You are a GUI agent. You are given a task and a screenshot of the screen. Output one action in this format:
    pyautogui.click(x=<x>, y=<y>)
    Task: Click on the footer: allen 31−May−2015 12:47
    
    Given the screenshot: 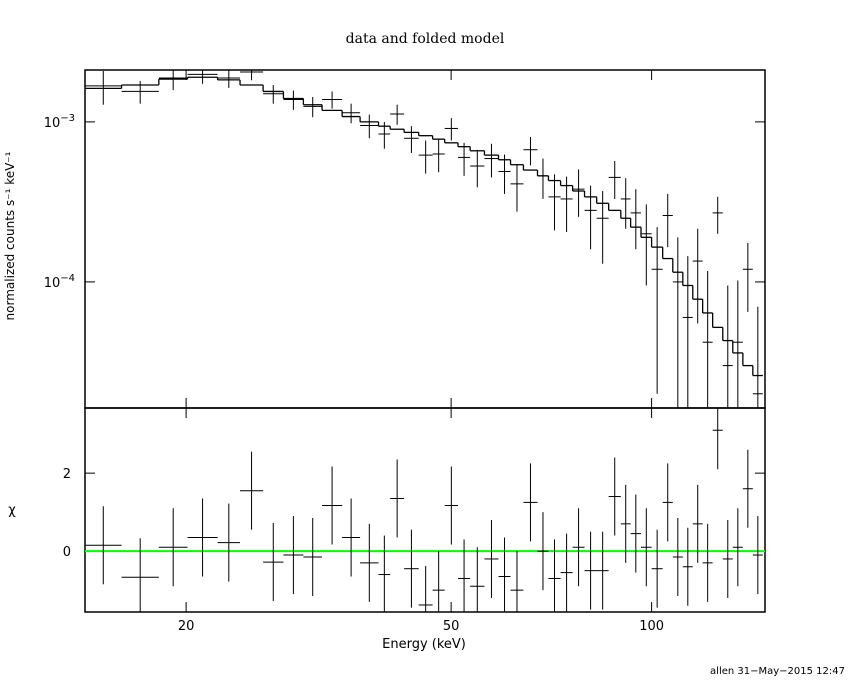 What is the action you would take?
    pyautogui.click(x=777, y=671)
    